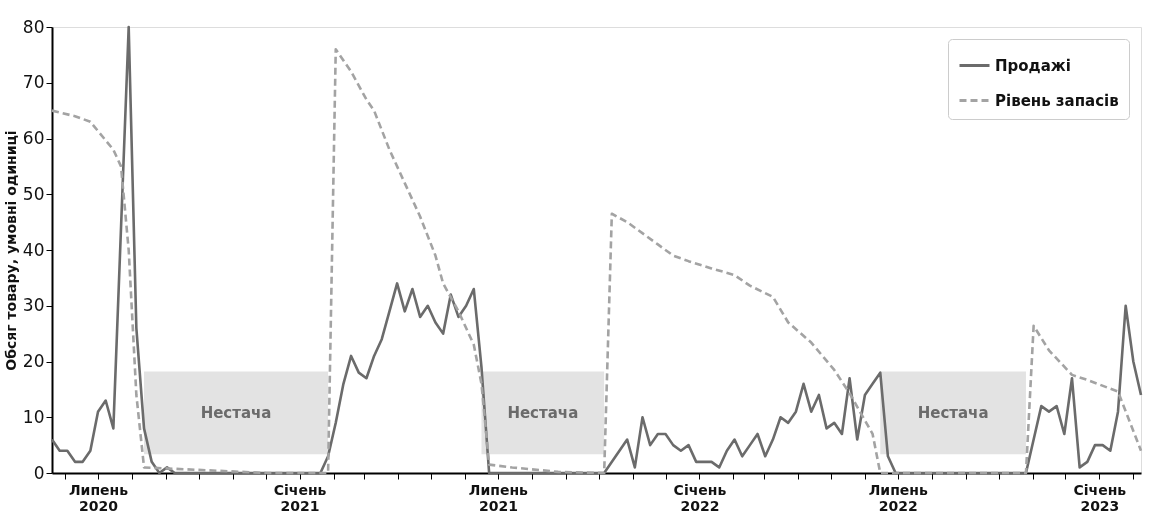  I want to click on y-tick-label: 10, so click(33, 416).